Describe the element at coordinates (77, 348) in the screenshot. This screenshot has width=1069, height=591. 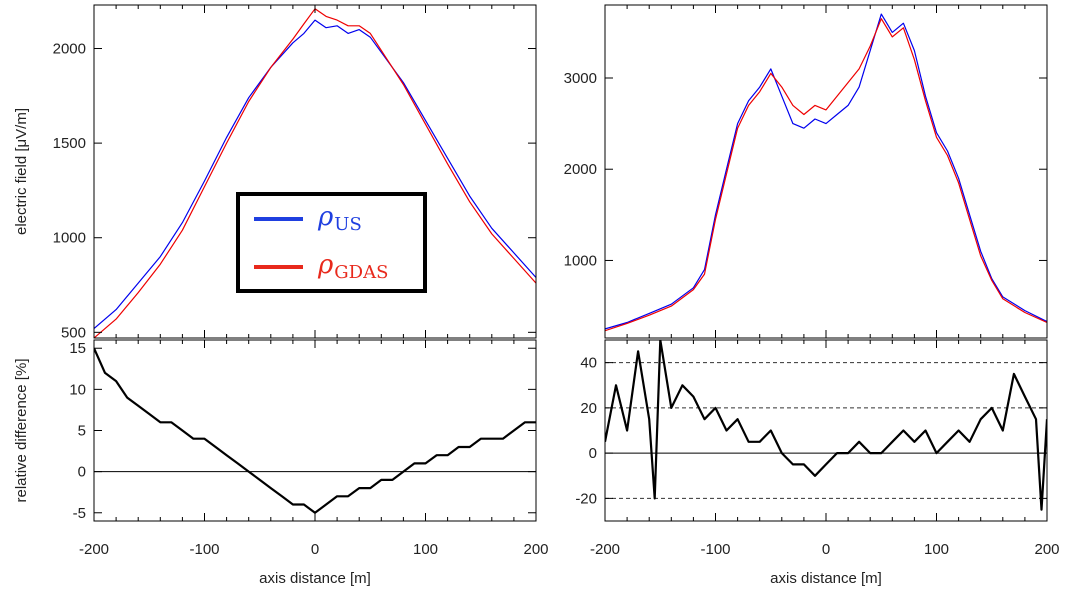
I see `y-tick-label: 15` at that location.